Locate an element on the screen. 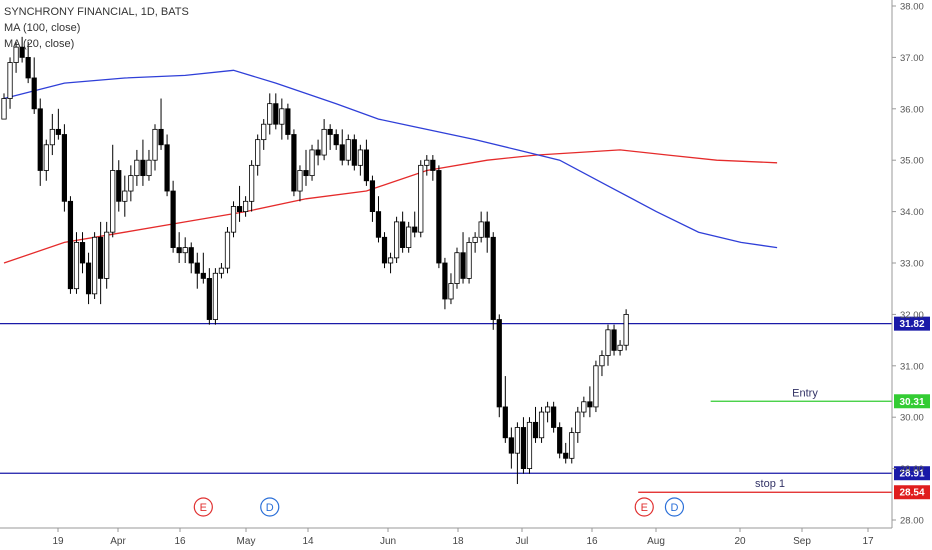 This screenshot has width=932, height=550. time-axis: 19 Apr 16 May 14 Jun 18 Jul 16 Aug 20 Sep 17 is located at coordinates (446, 537).